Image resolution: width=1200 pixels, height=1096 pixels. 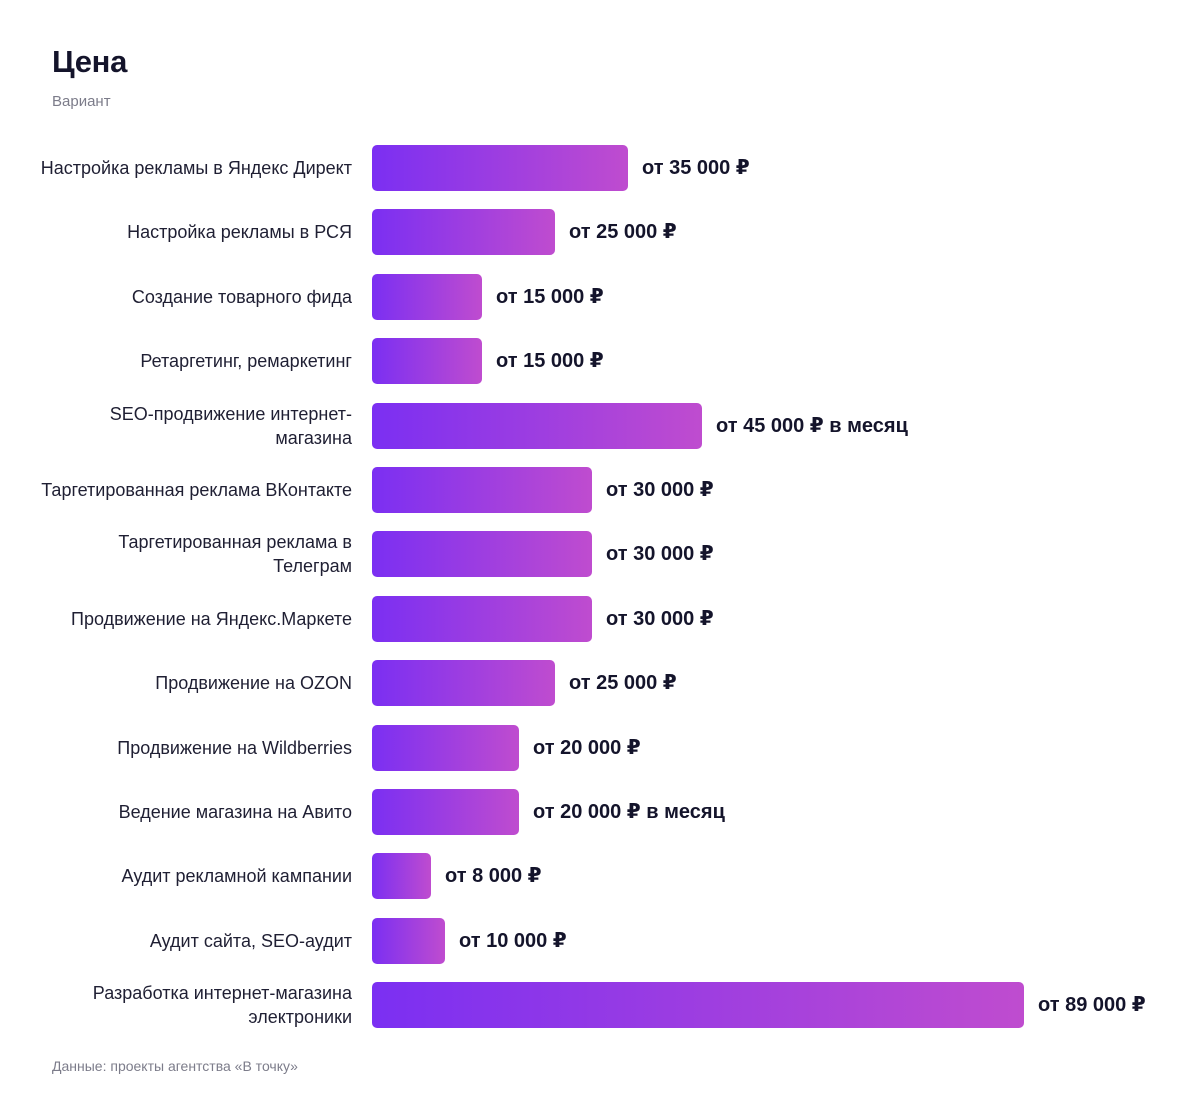 I want to click on data-source-note: Данные: проекты агентства «В точку», so click(x=175, y=1066).